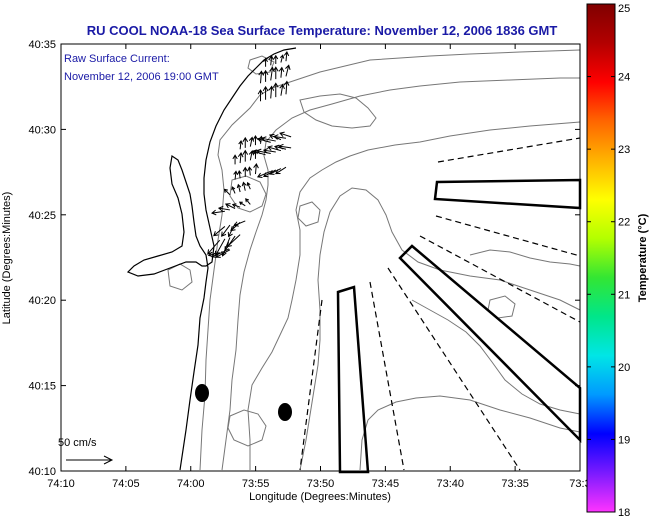  What do you see at coordinates (624, 295) in the screenshot?
I see `colorbar-tick-label: 21` at bounding box center [624, 295].